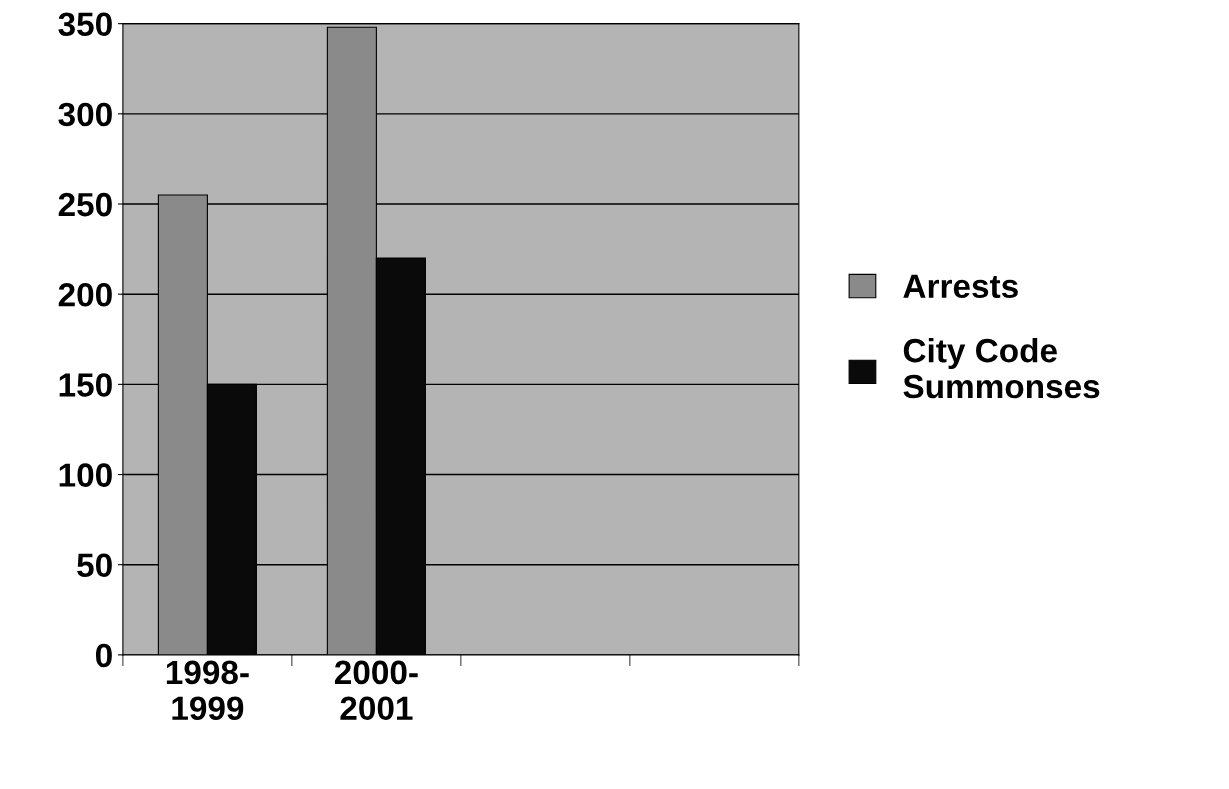 The image size is (1229, 789). What do you see at coordinates (94, 565) in the screenshot?
I see `y-tick-label: 50` at bounding box center [94, 565].